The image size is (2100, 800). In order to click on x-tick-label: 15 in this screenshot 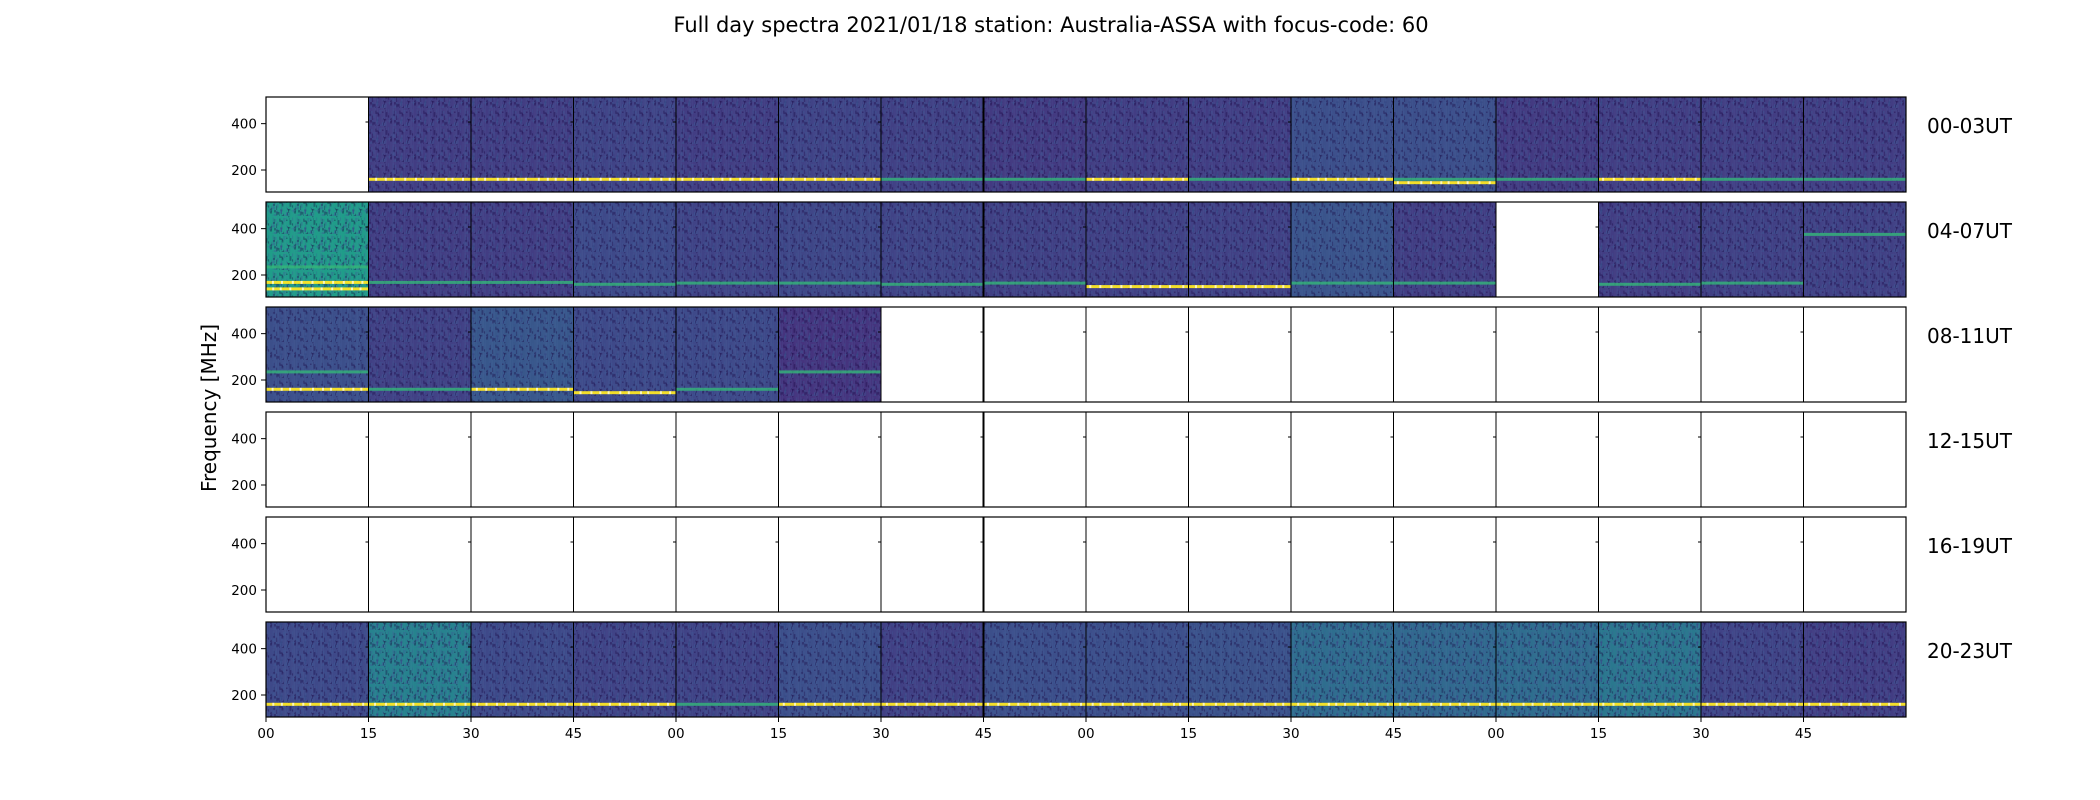, I will do `click(778, 734)`.